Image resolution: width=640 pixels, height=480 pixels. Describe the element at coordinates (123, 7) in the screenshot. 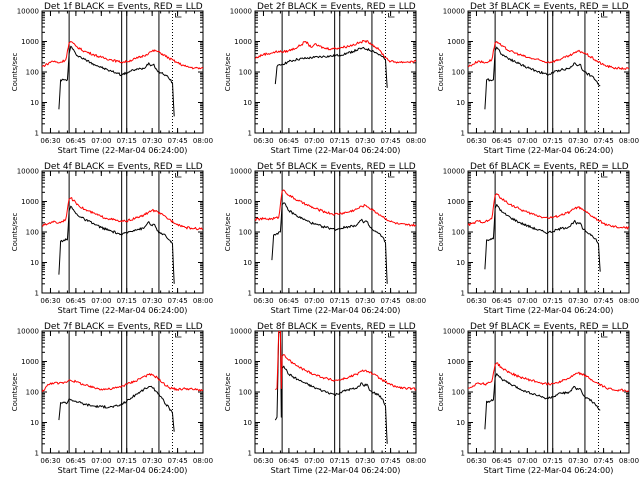

I see `chart-title: Det 1f BLACK = Events, RED = LLD` at that location.